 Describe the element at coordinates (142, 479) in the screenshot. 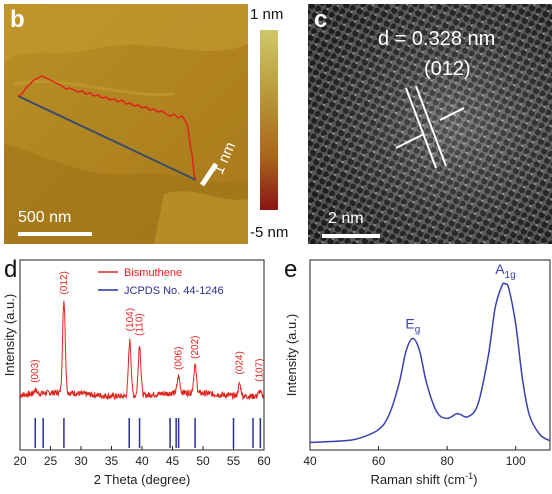

I see `x-axis-label: 2 Theta (degree)` at that location.